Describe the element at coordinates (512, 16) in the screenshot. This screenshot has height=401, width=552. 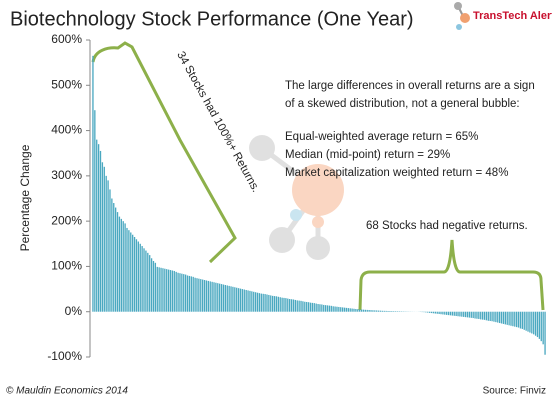
I see `logo: TransTech Alert` at that location.